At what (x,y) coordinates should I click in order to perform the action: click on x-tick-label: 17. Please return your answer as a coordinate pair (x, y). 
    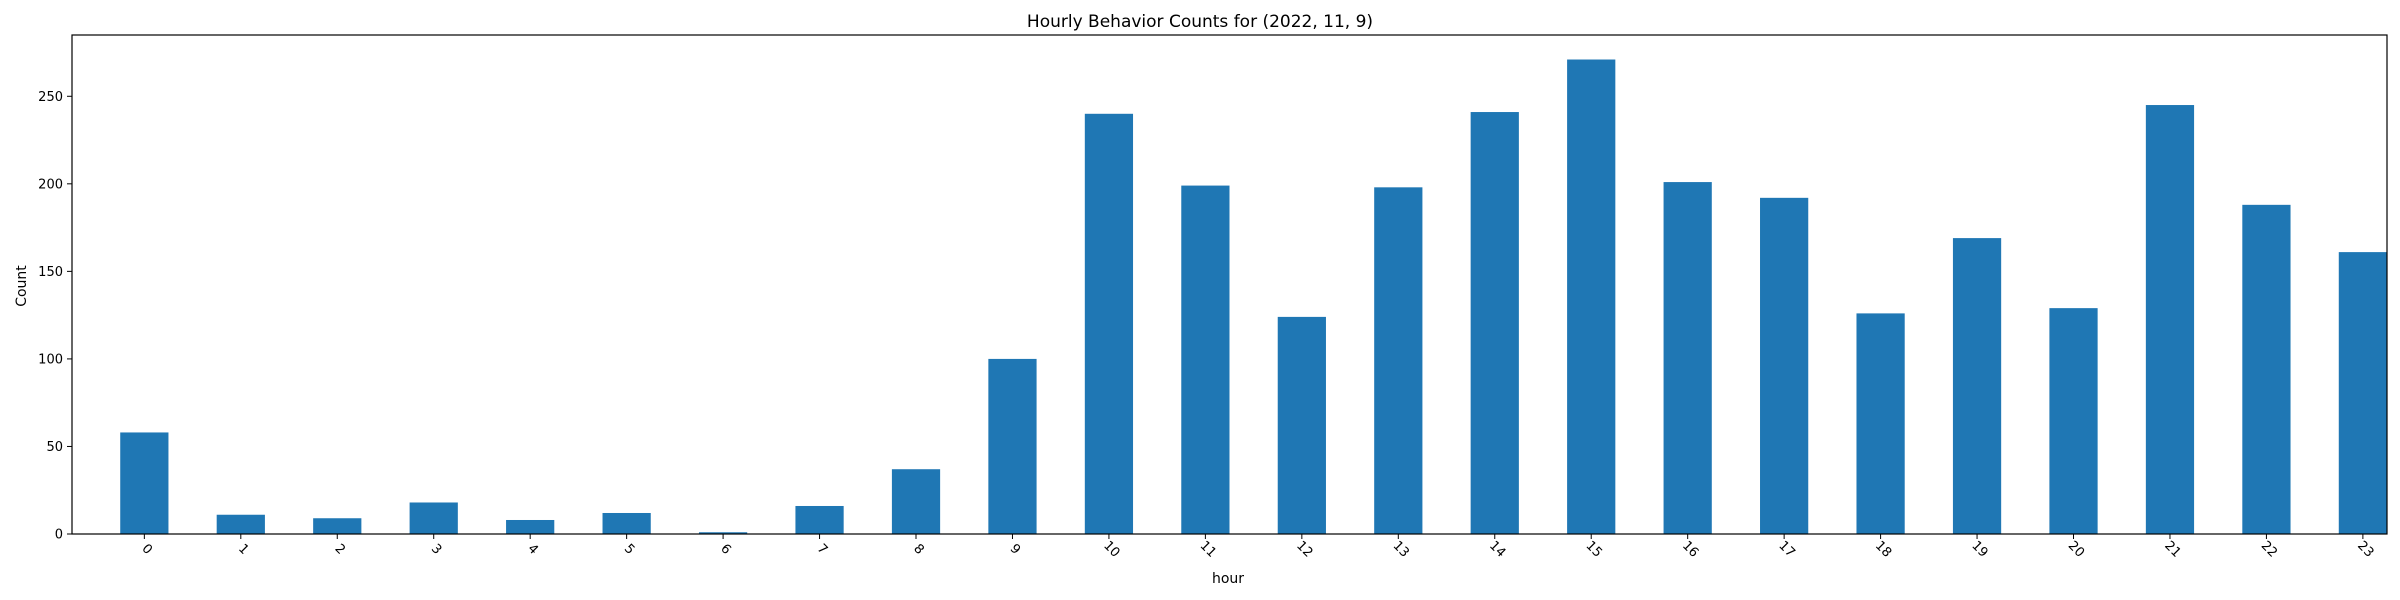
    Looking at the image, I should click on (1786, 549).